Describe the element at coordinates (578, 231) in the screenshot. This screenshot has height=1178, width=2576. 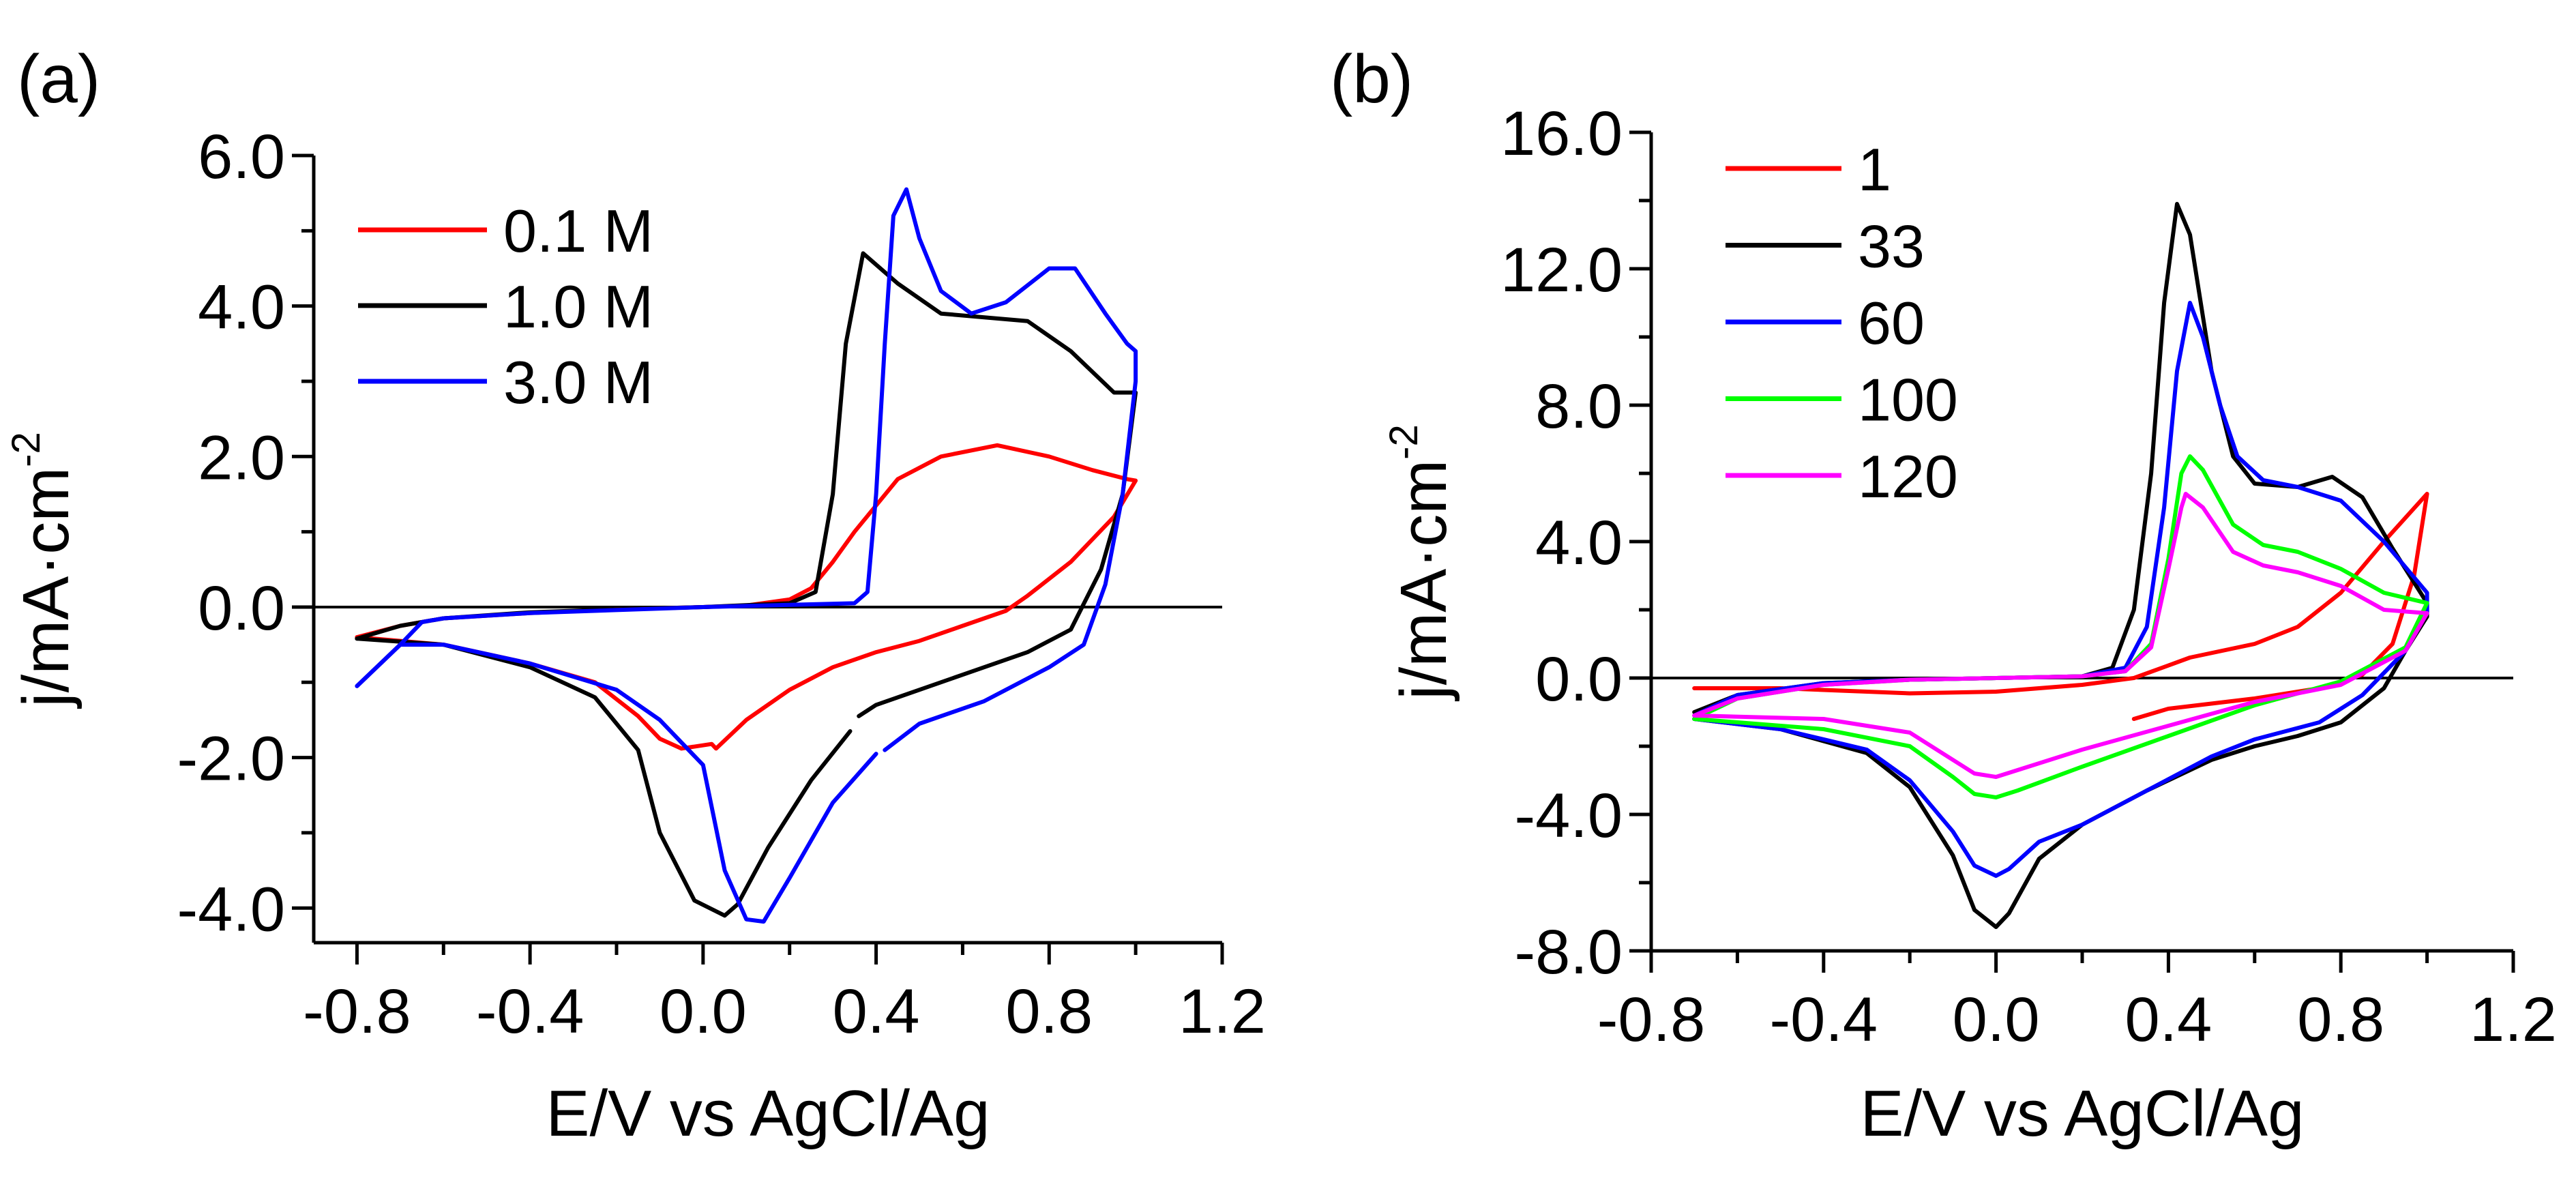
I see `legend-label: 0.1 M` at that location.